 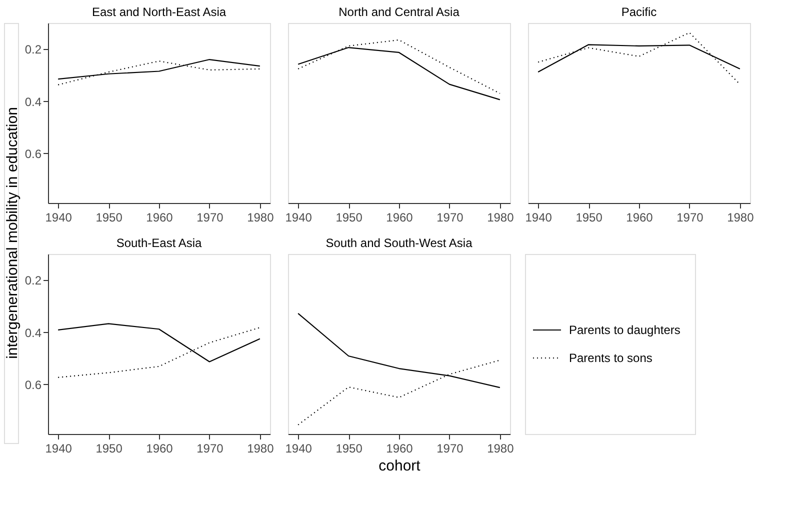 What do you see at coordinates (159, 243) in the screenshot?
I see `chart-title: South-East Asia` at bounding box center [159, 243].